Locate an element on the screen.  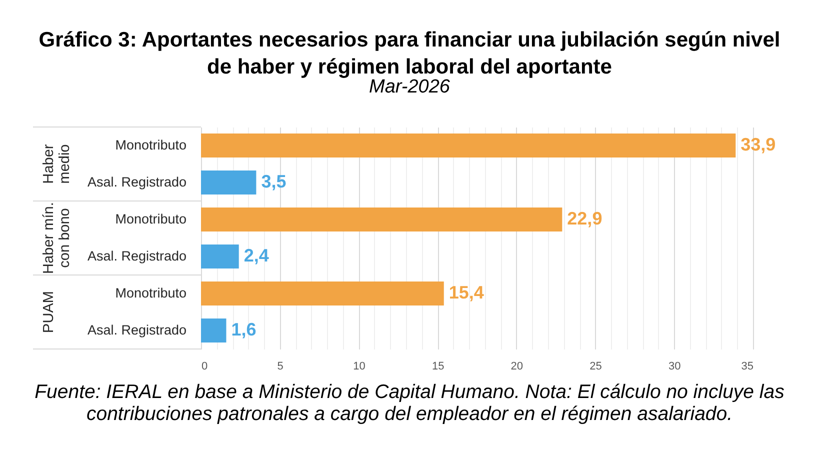
text: Haber mín. con bono is located at coordinates (57, 238).